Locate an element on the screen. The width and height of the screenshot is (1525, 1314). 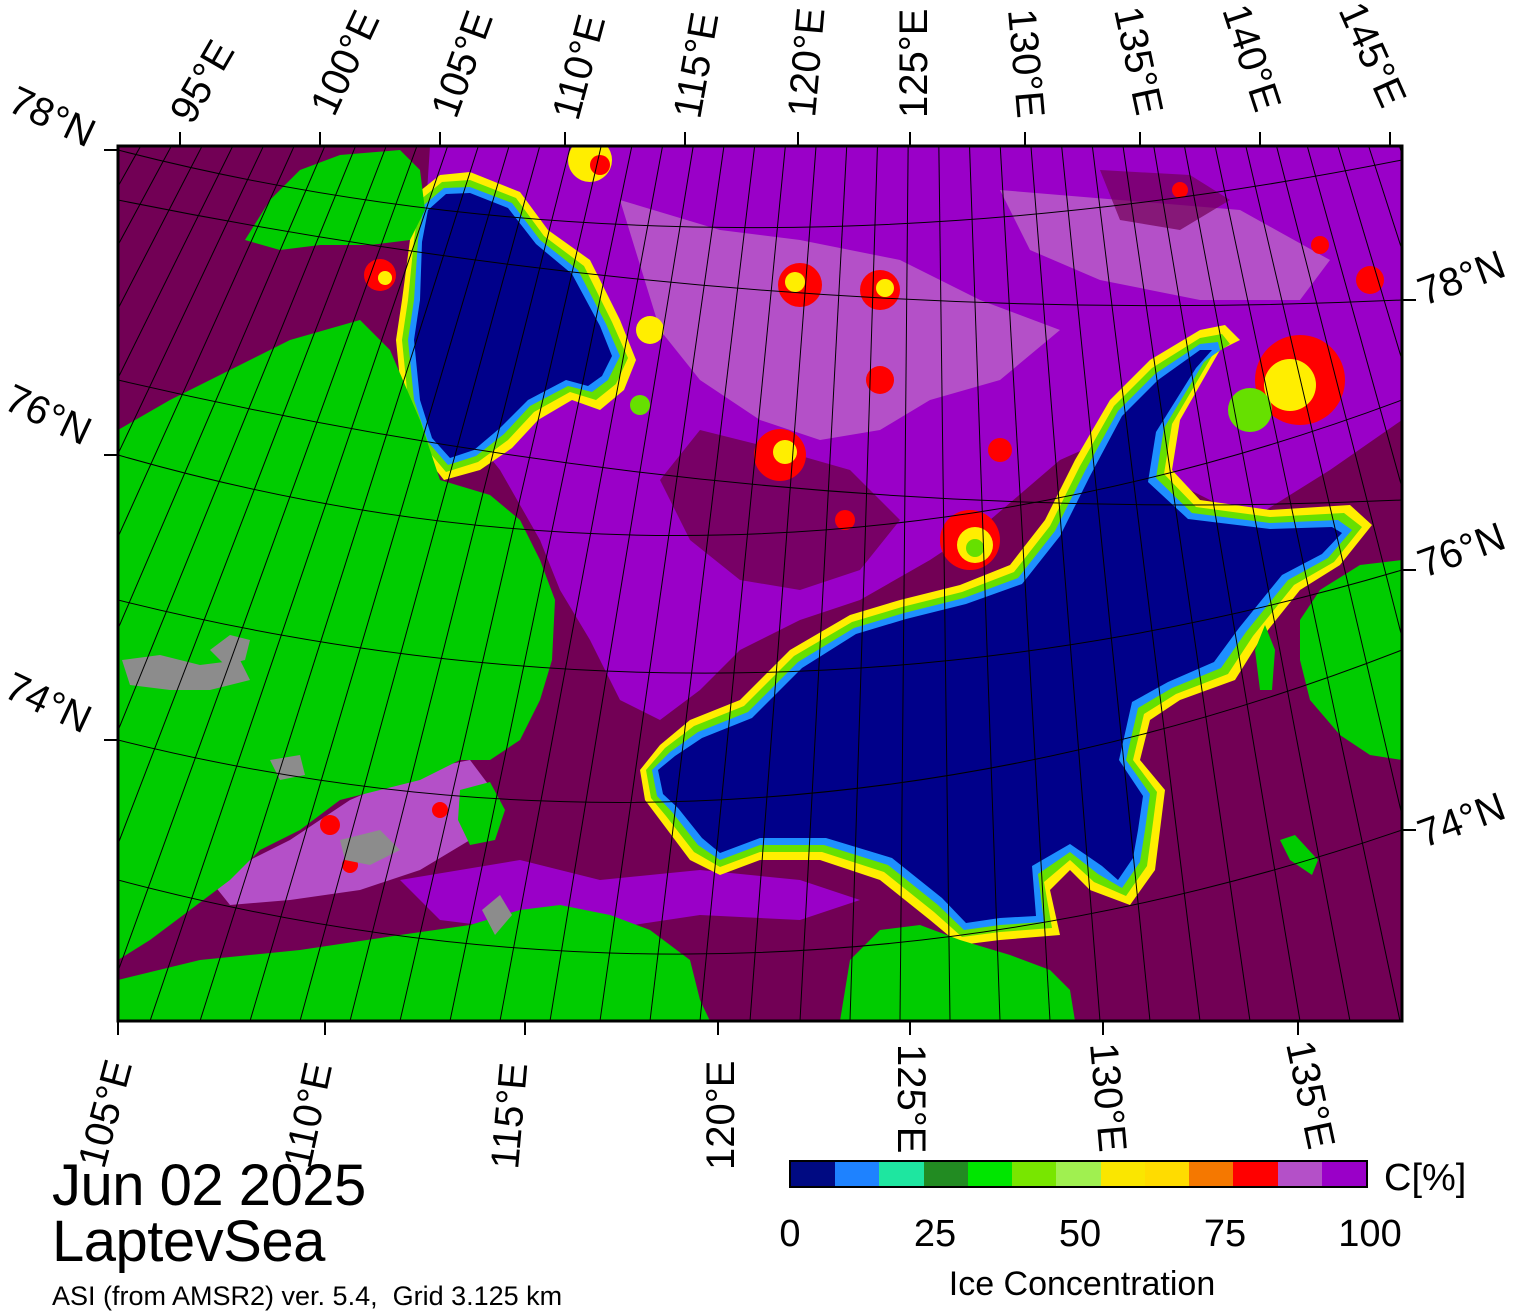
top-lon-label: 125°E is located at coordinates (914, 63).